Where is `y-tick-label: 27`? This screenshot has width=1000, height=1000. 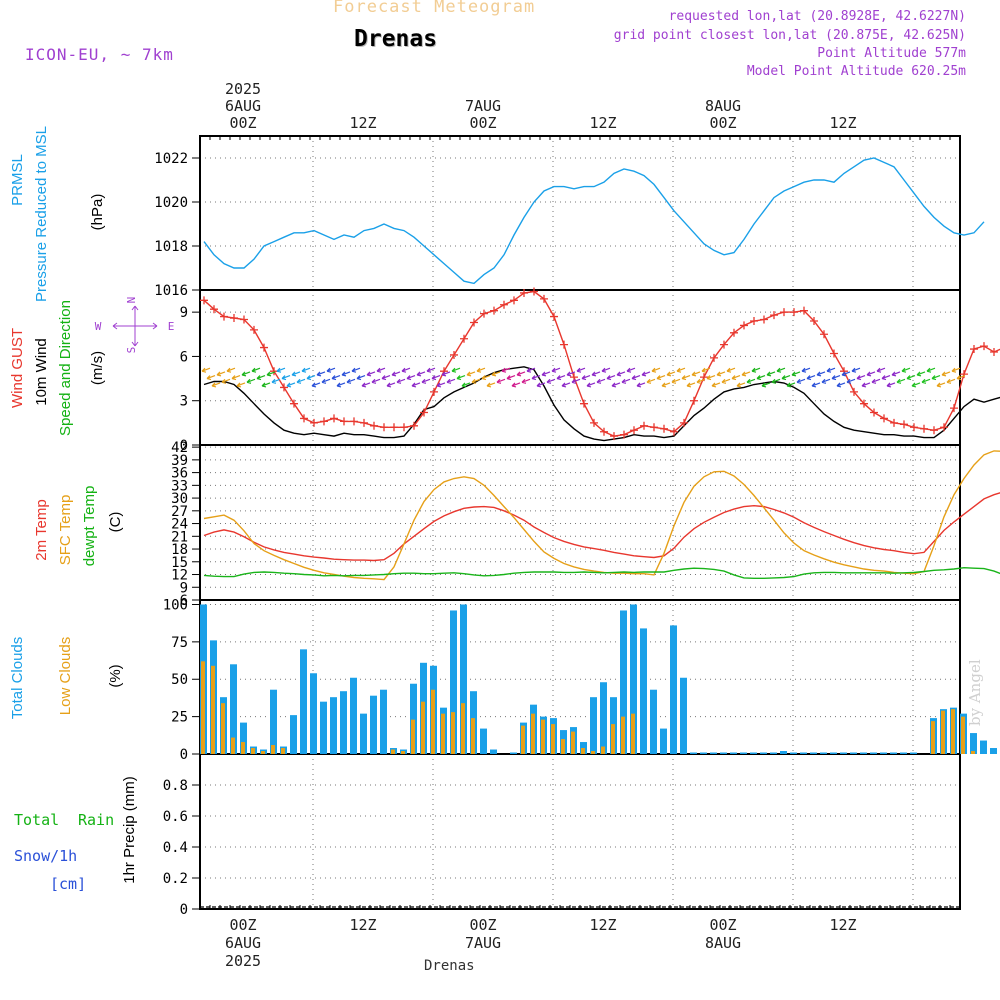 y-tick-label: 27 is located at coordinates (179, 512).